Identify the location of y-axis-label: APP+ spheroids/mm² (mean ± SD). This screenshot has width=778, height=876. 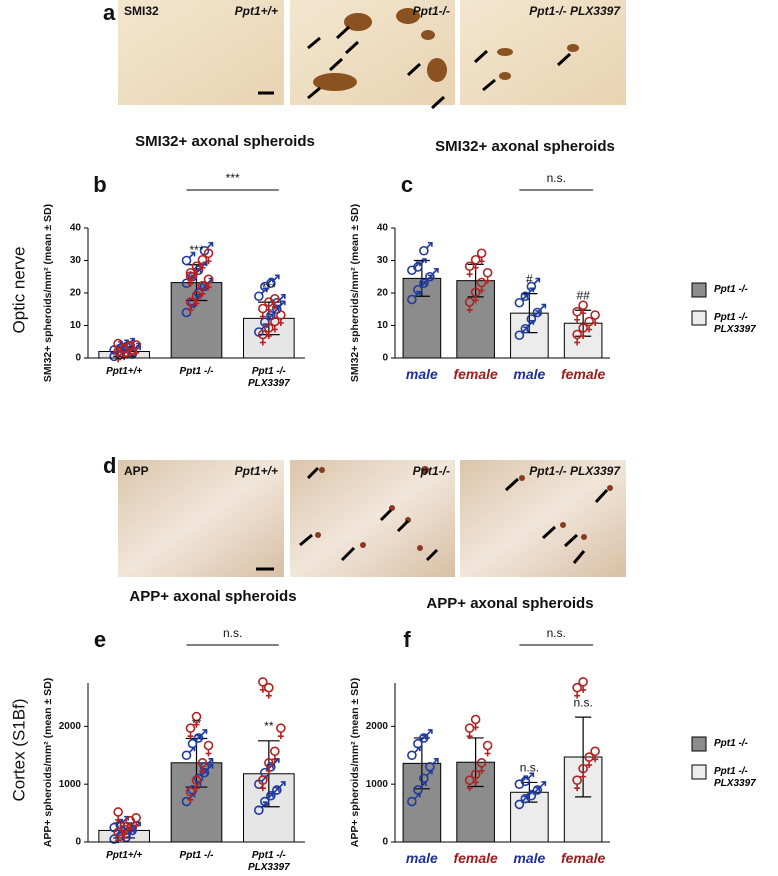
(355, 762).